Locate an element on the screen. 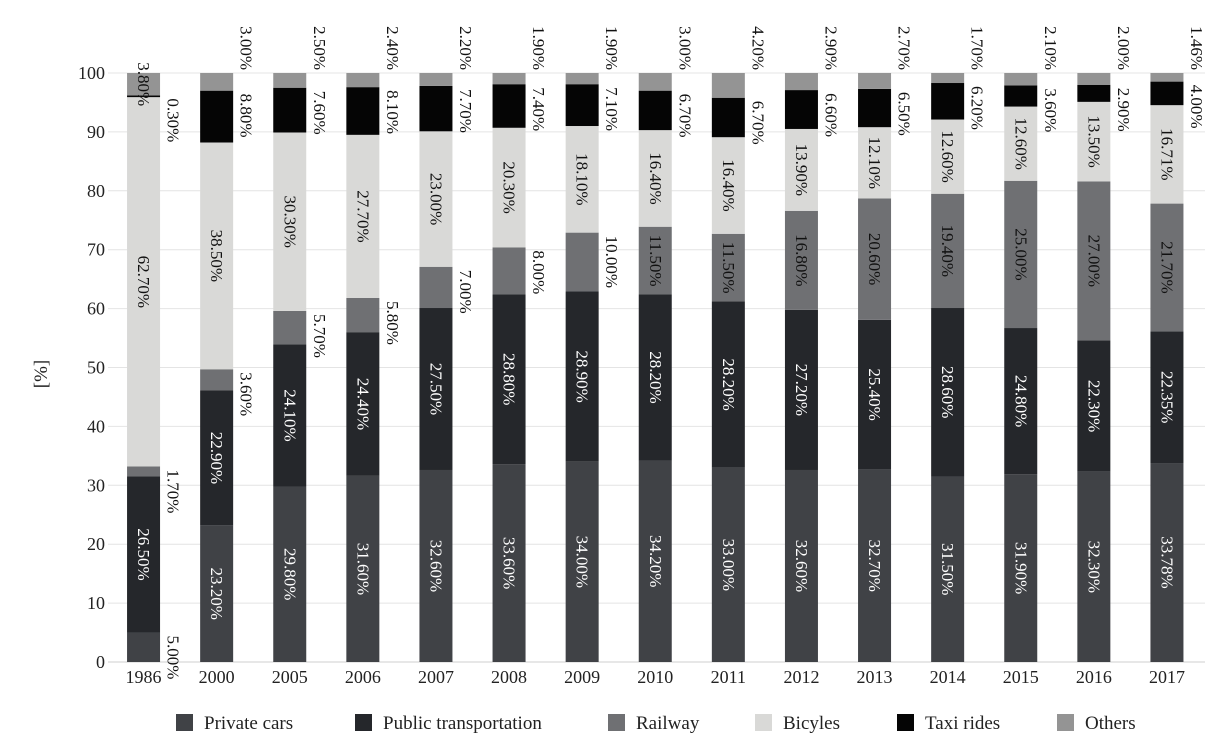 The image size is (1214, 741). data-label: 31.60% is located at coordinates (362, 569).